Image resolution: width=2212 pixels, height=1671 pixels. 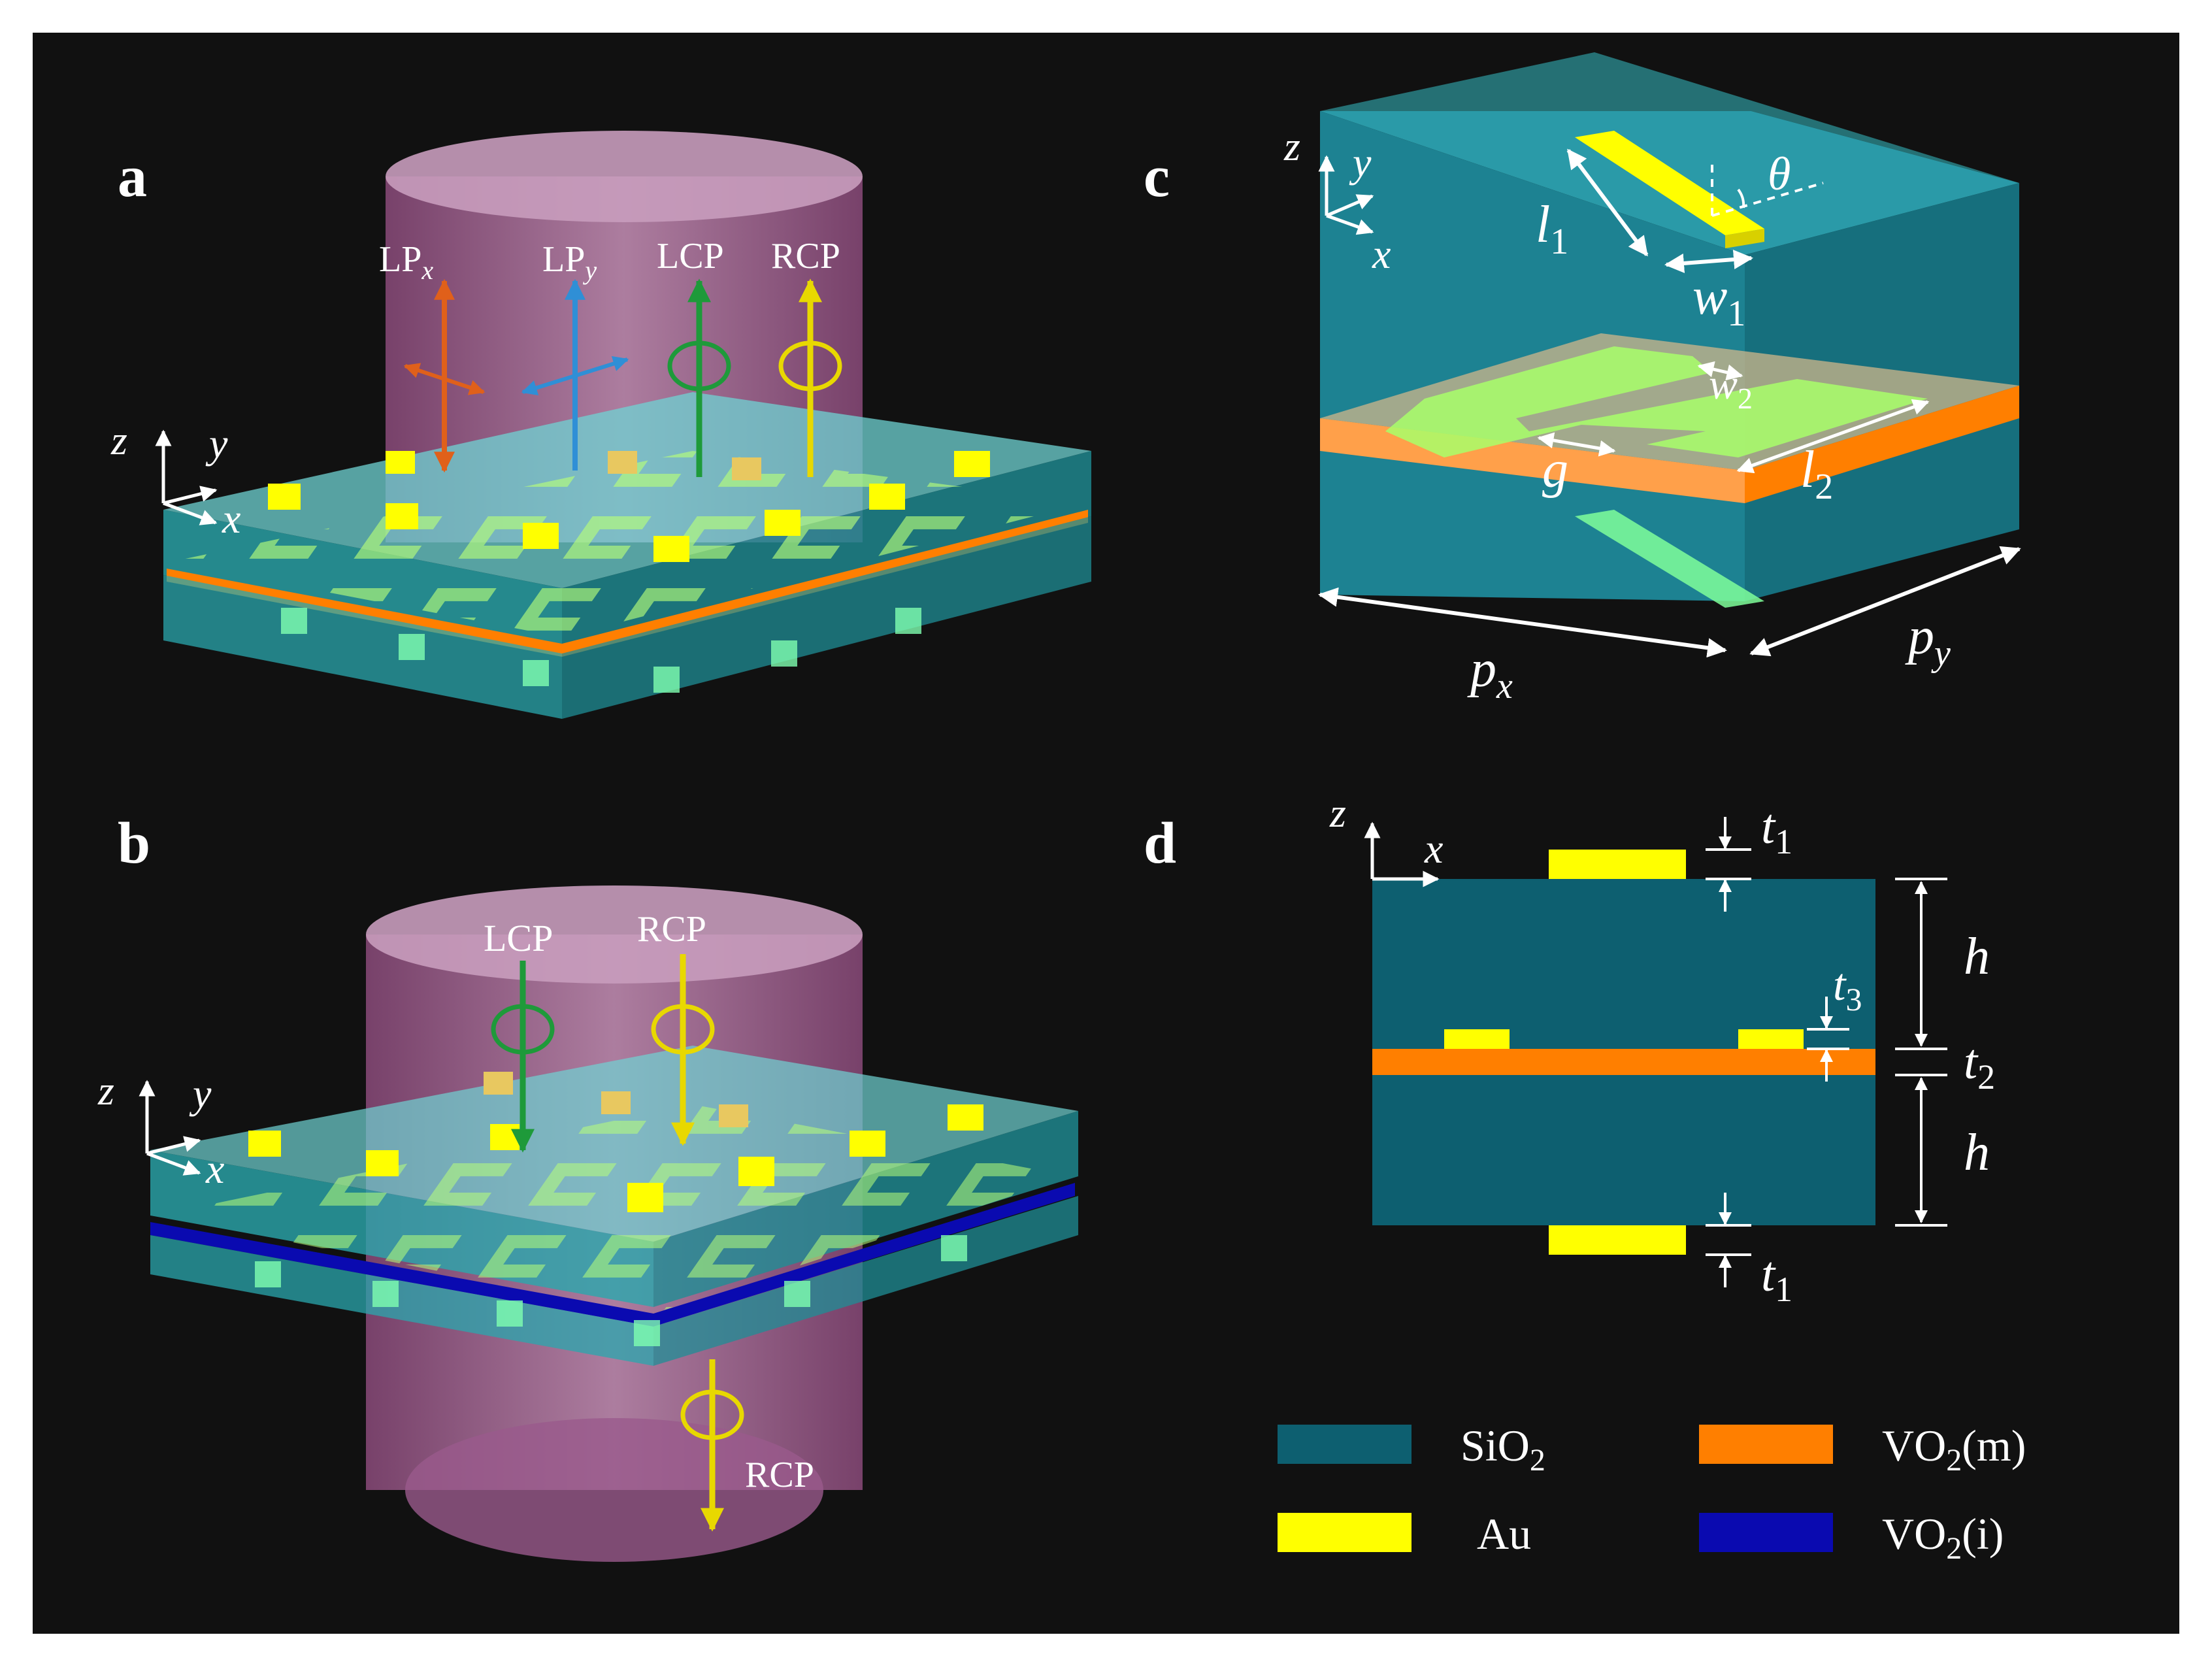 I want to click on material-legend: SiO2 VO2(m) Au VO2(i), so click(x=1652, y=1493).